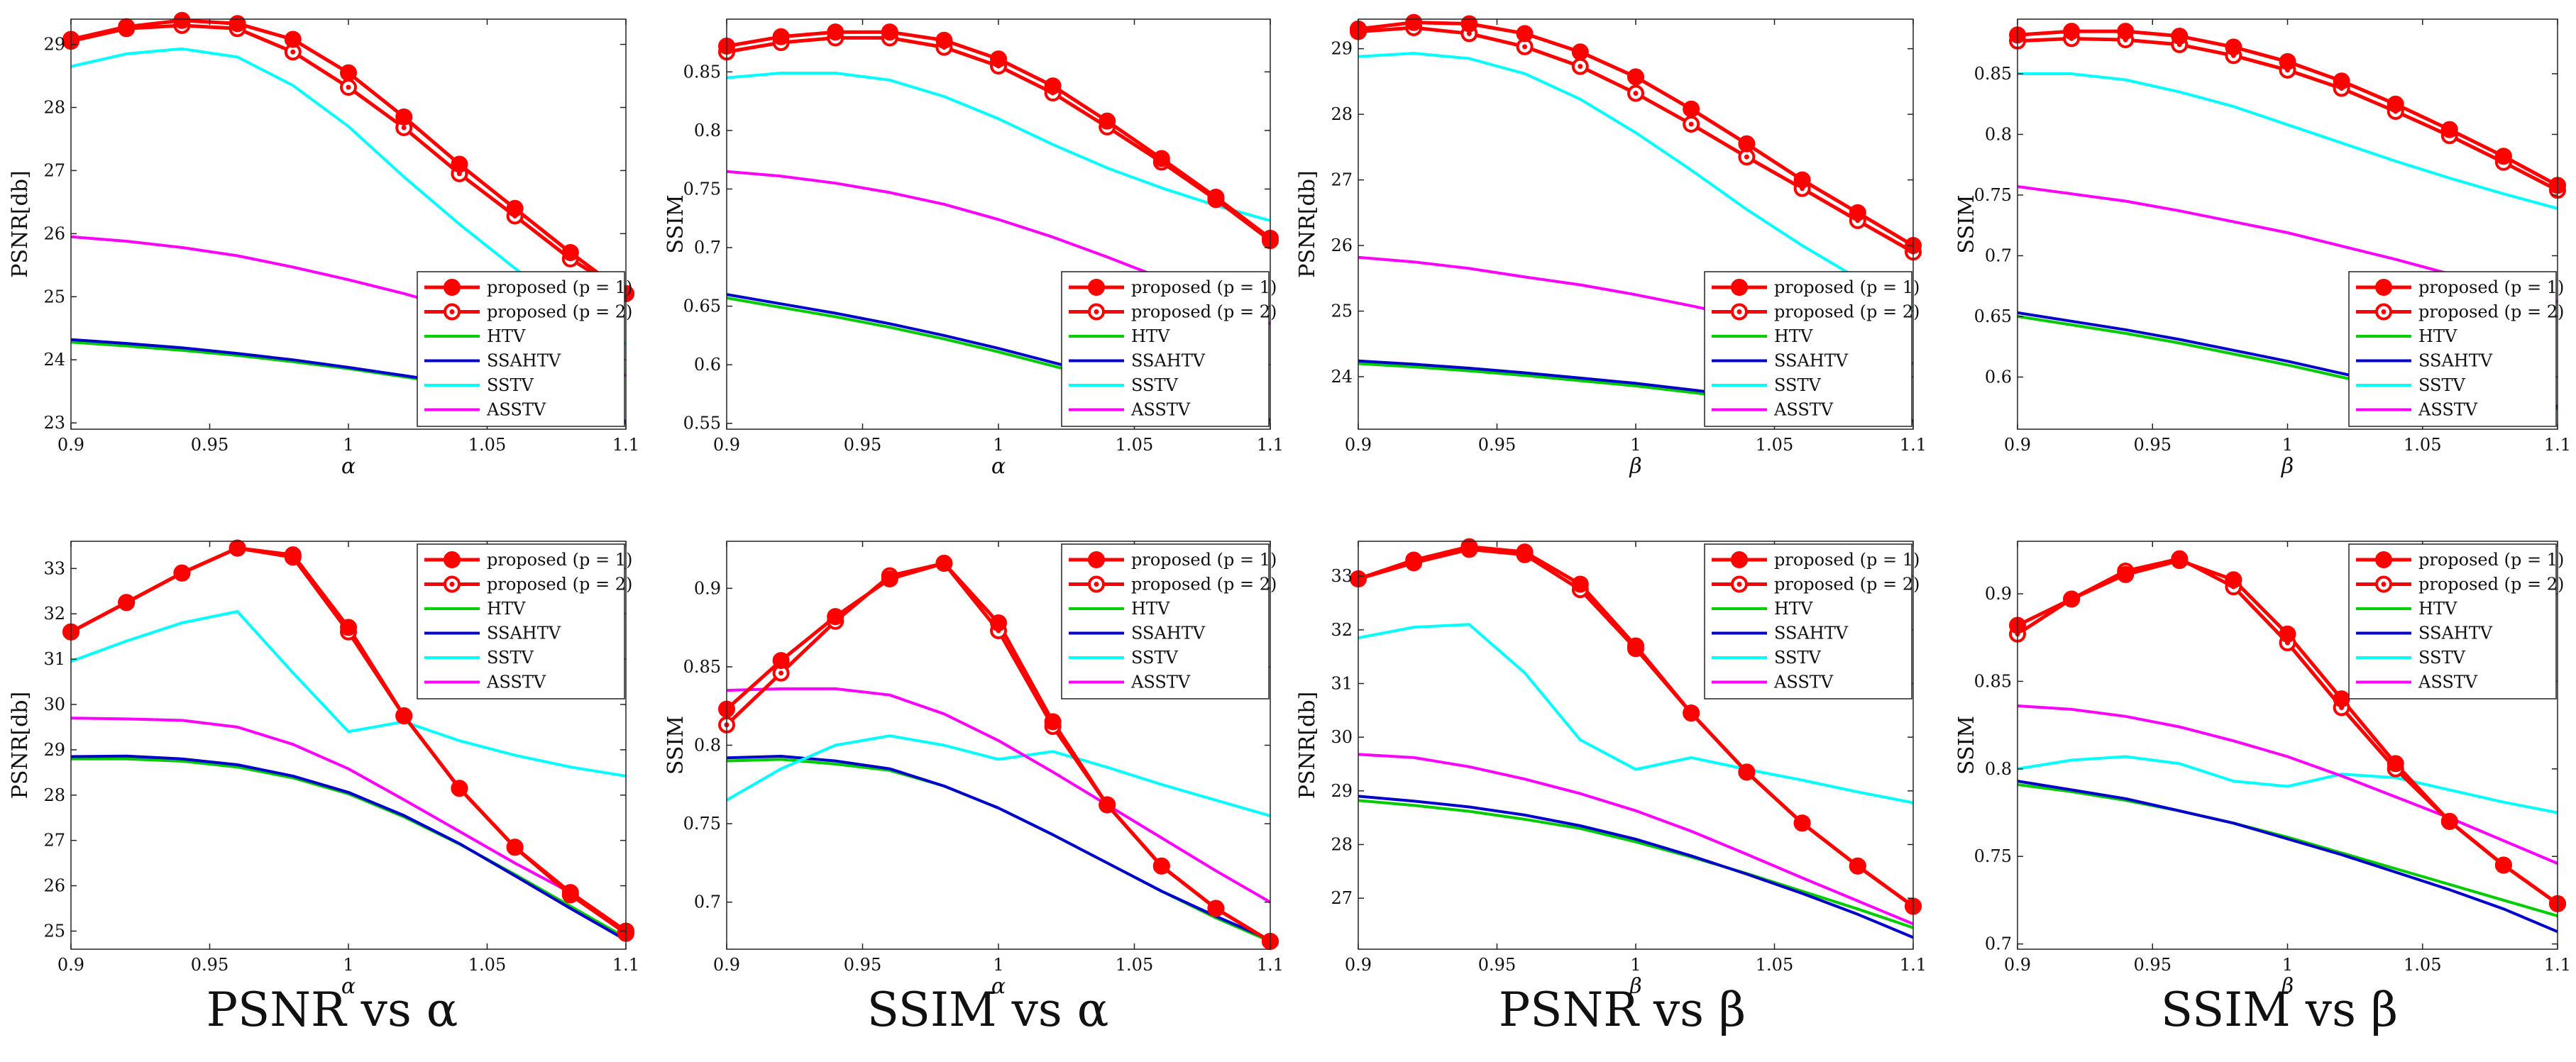 The height and width of the screenshot is (1062, 2576). I want to click on y-tick-label: 26, so click(54, 233).